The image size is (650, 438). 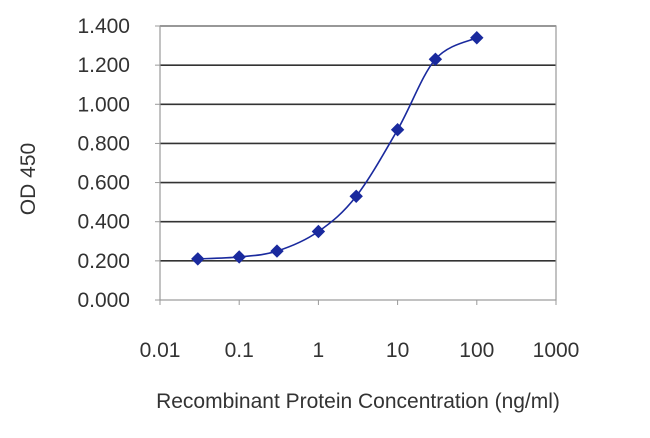 What do you see at coordinates (103, 65) in the screenshot?
I see `y-tick-label: 1.200` at bounding box center [103, 65].